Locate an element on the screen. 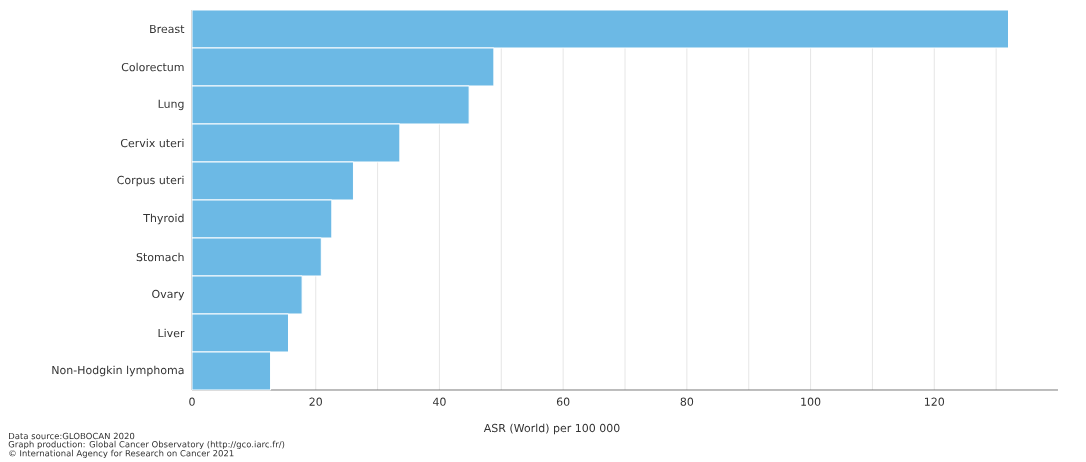  text: Graph production: Global Cancer Observatory (http://gco.iarc.fr/) is located at coordinates (146, 445).